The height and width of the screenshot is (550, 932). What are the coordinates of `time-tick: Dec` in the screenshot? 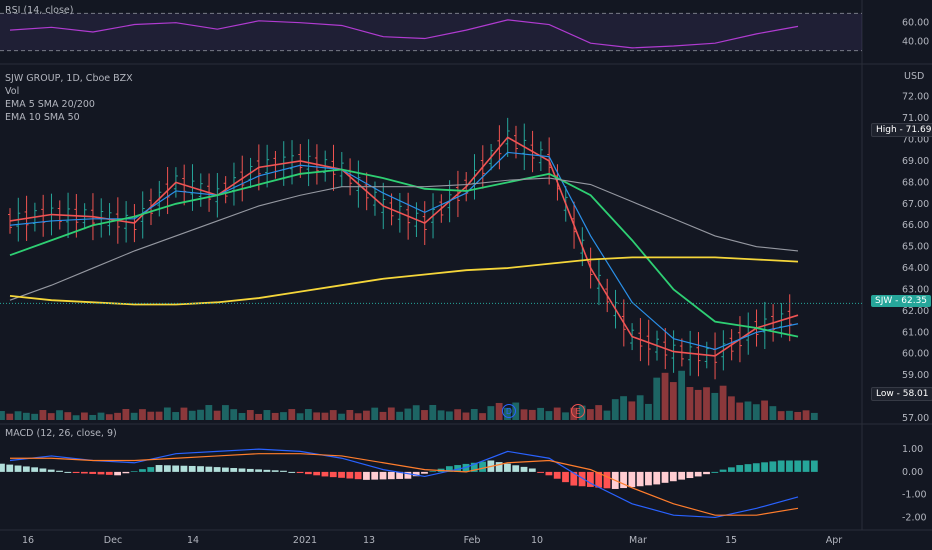 It's located at (113, 540).